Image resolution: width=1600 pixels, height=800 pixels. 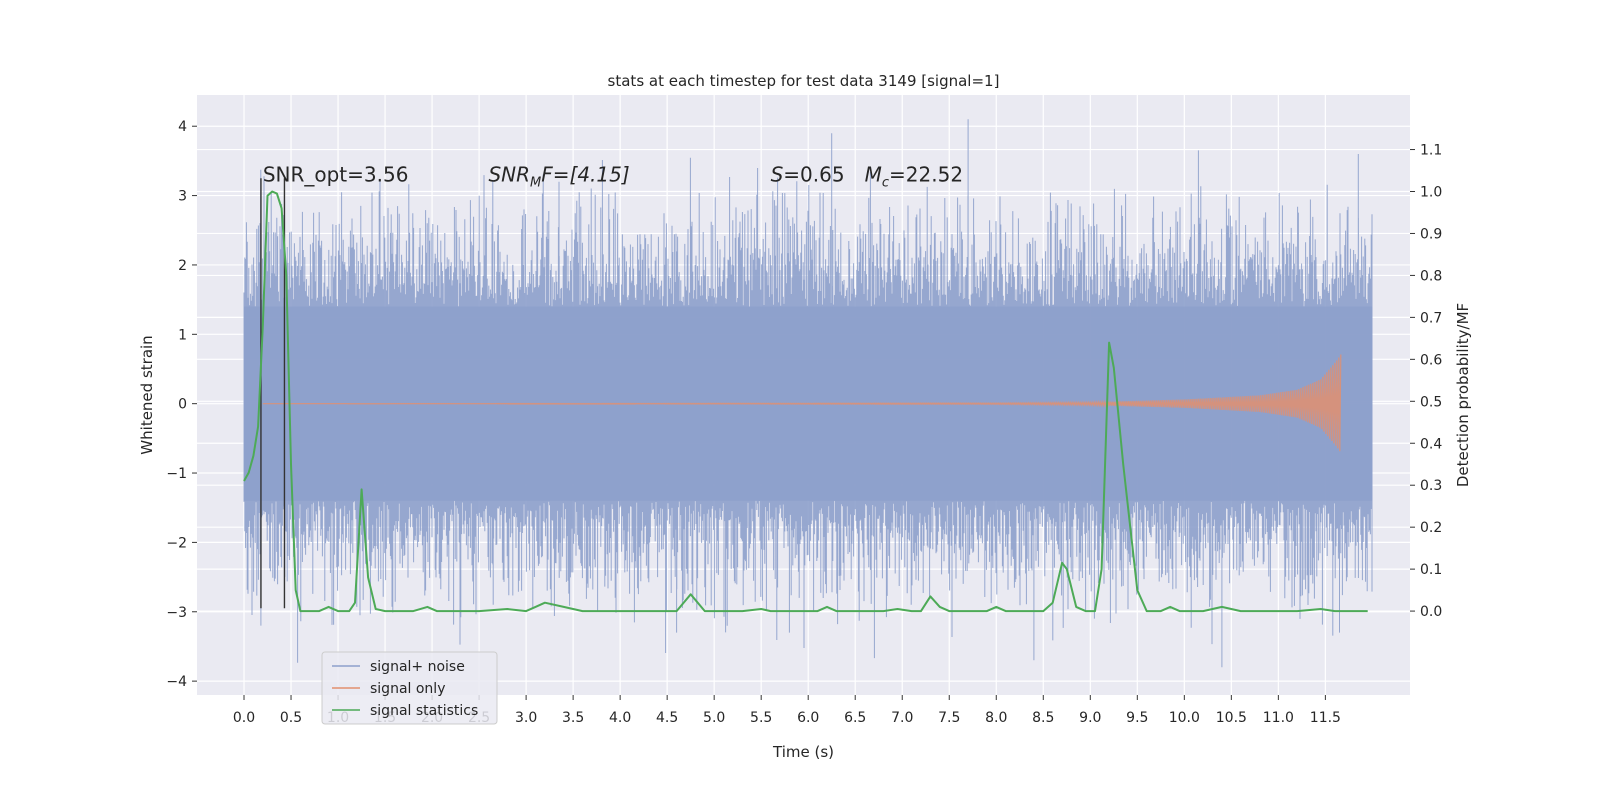 I want to click on legend-label-signal-only: signal only, so click(x=407, y=689).